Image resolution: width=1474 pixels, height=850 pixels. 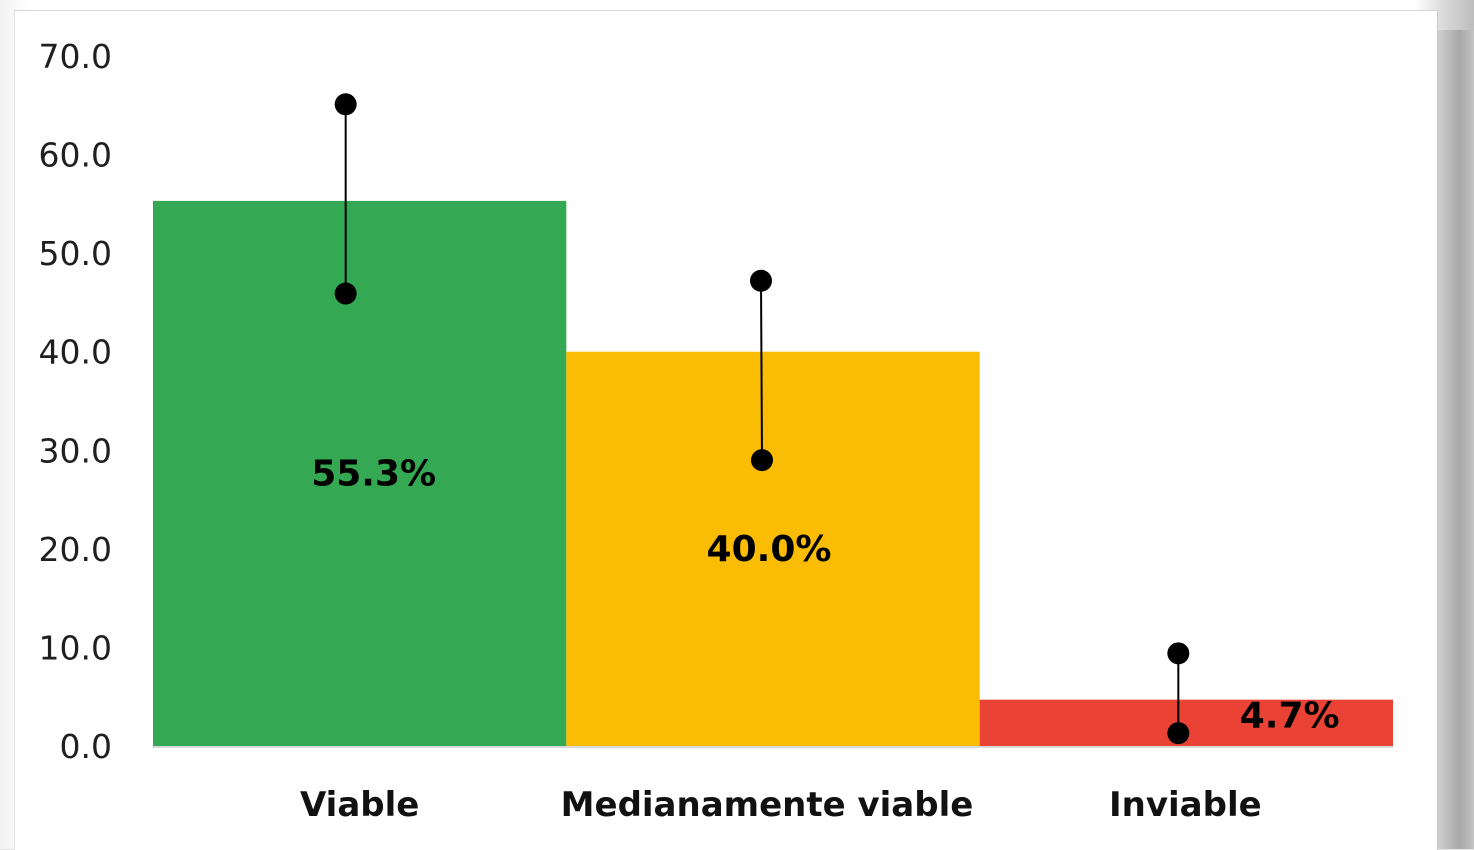 What do you see at coordinates (86, 746) in the screenshot?
I see `y-tick-label: 0.0` at bounding box center [86, 746].